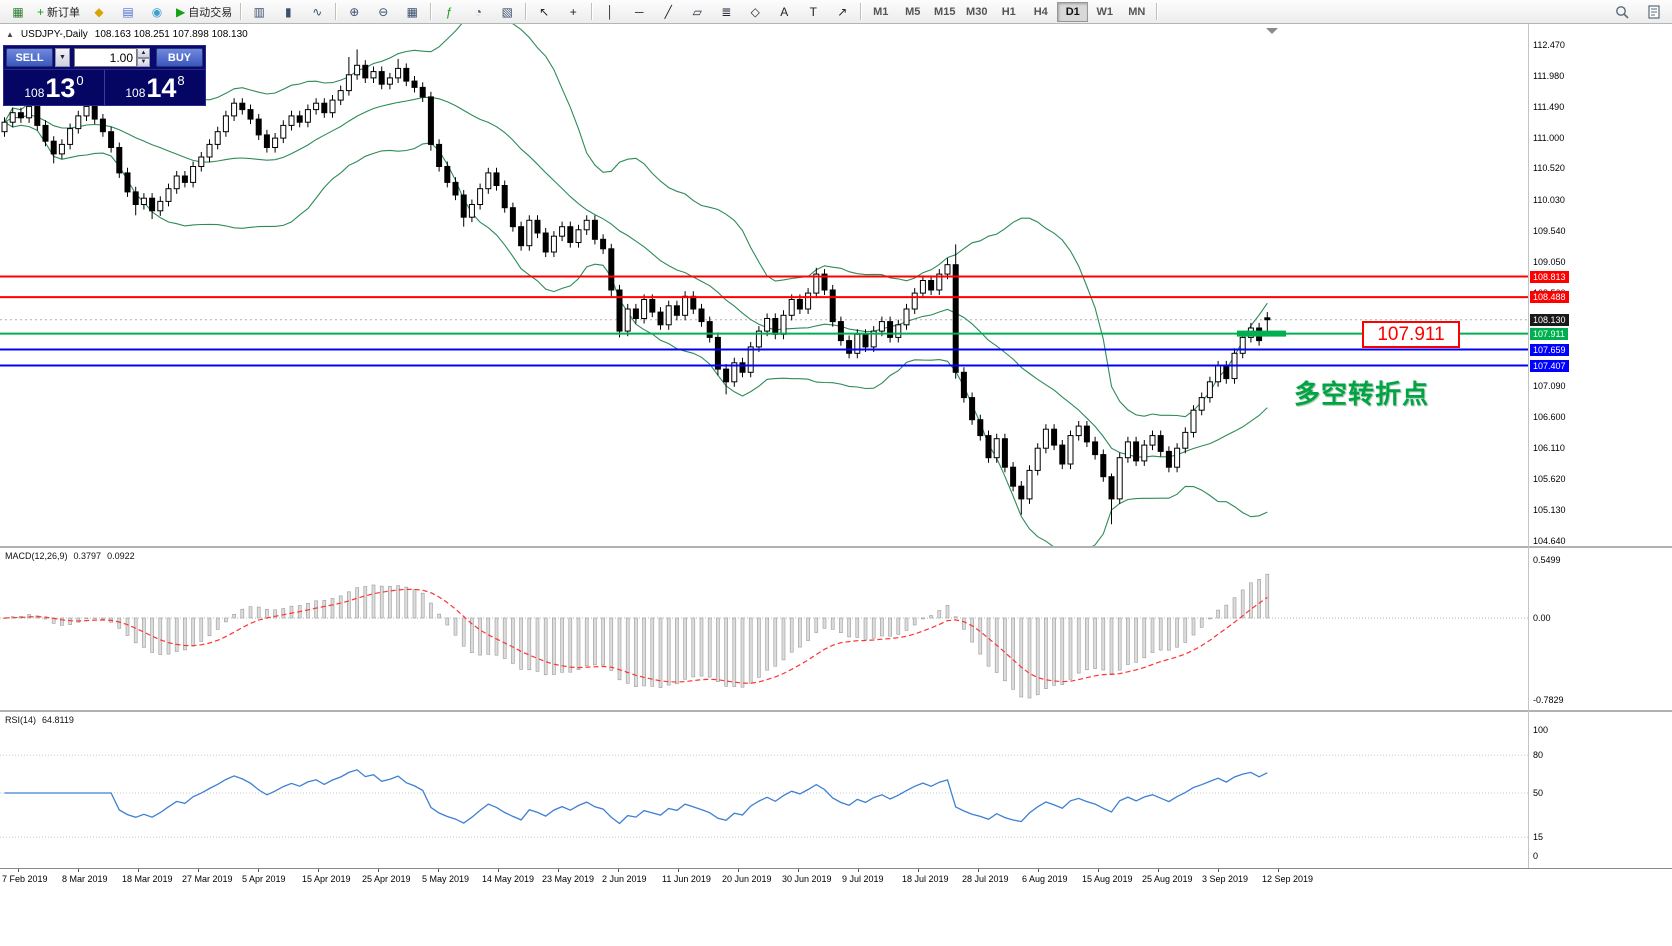 The width and height of the screenshot is (1672, 946). Describe the element at coordinates (508, 879) in the screenshot. I see `date-label: 14 May 2019` at that location.